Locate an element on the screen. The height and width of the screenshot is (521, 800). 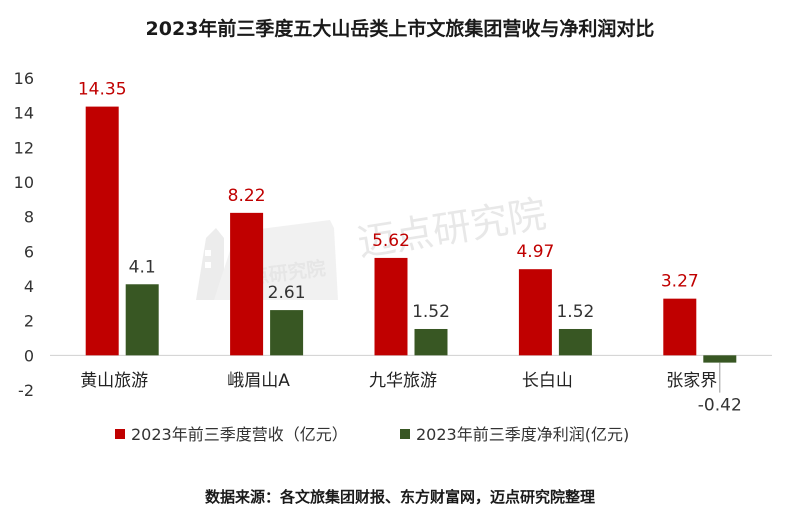
y-tick-label: 8 is located at coordinates (29, 217).